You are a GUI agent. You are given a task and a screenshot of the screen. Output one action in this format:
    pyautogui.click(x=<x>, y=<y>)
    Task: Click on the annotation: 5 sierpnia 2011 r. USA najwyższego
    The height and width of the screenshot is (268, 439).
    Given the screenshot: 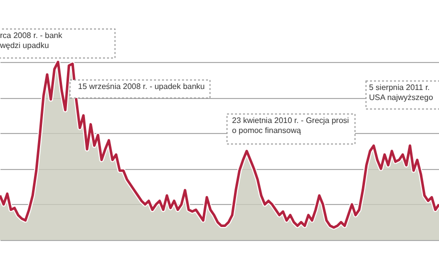 What is the action you would take?
    pyautogui.click(x=401, y=92)
    